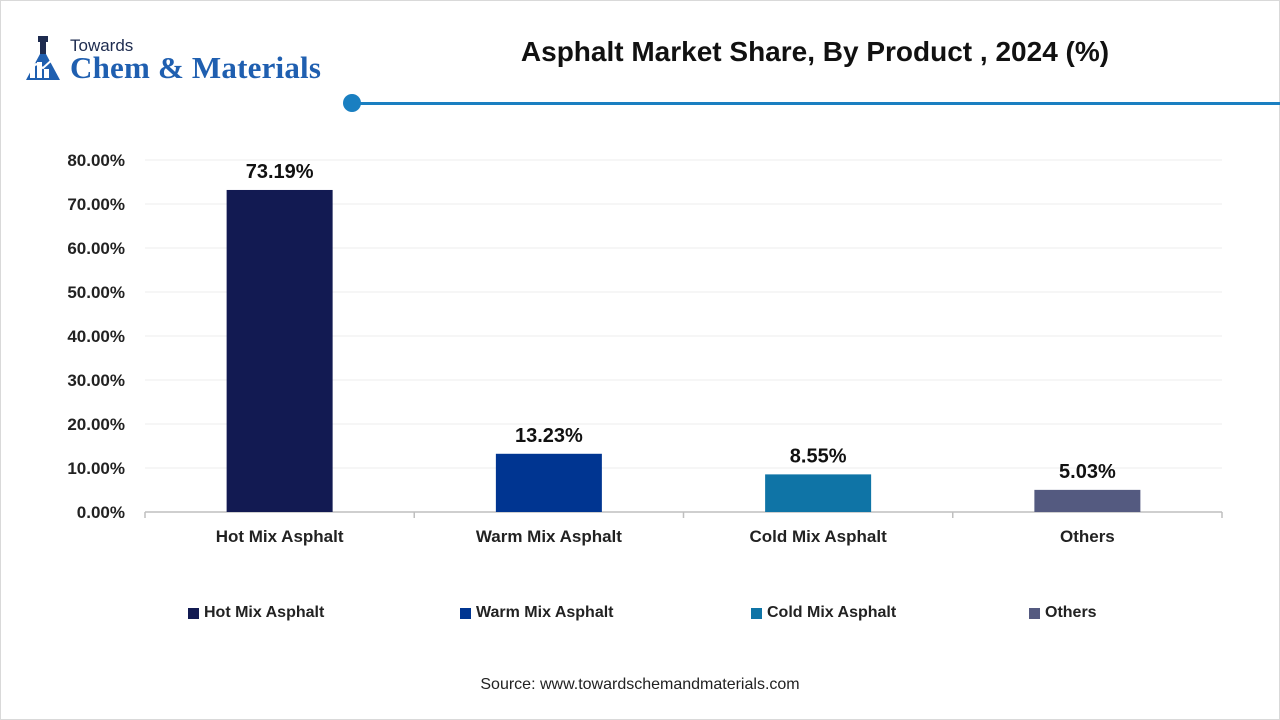 Image resolution: width=1280 pixels, height=720 pixels. I want to click on y-tick-label: 80.00%, so click(96, 160).